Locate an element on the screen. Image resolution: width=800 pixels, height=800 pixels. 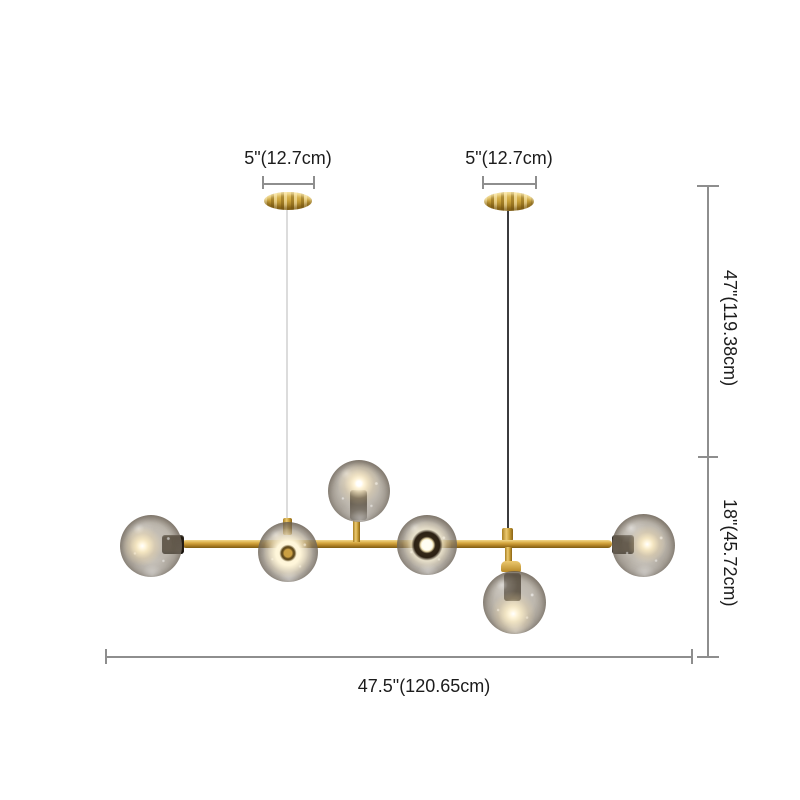
dim-canopy-left-line is located at coordinates (288, 184).